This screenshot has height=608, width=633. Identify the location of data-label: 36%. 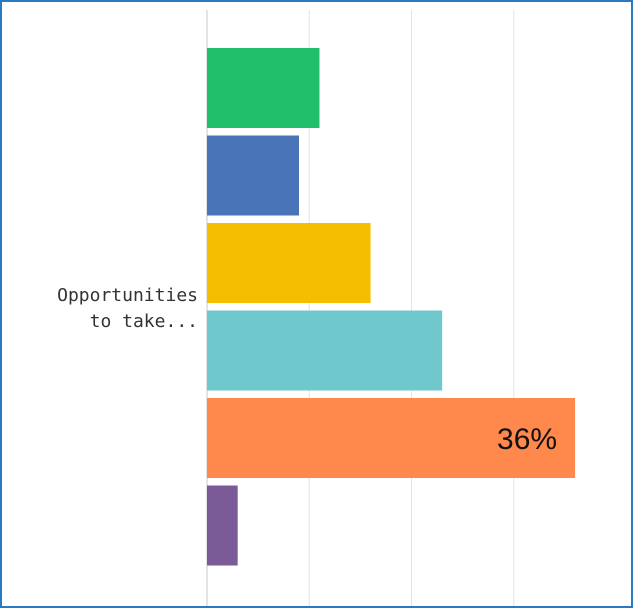
(527, 439).